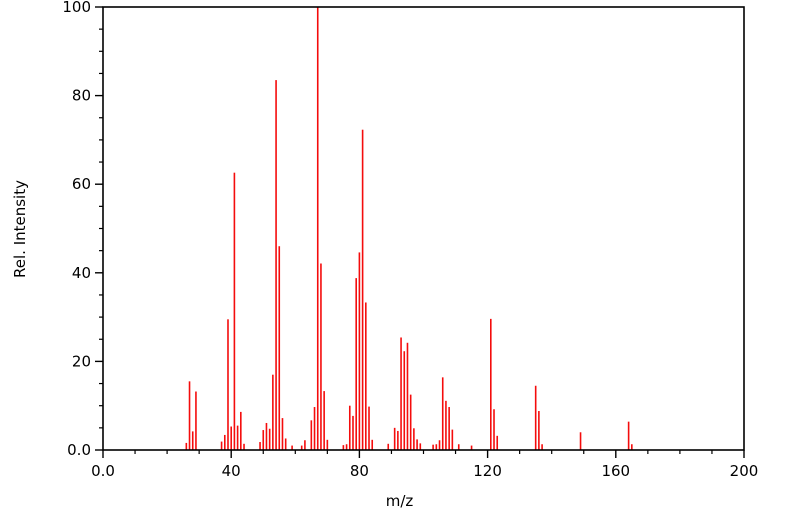 The width and height of the screenshot is (799, 516). I want to click on x-tick-label: 200, so click(744, 471).